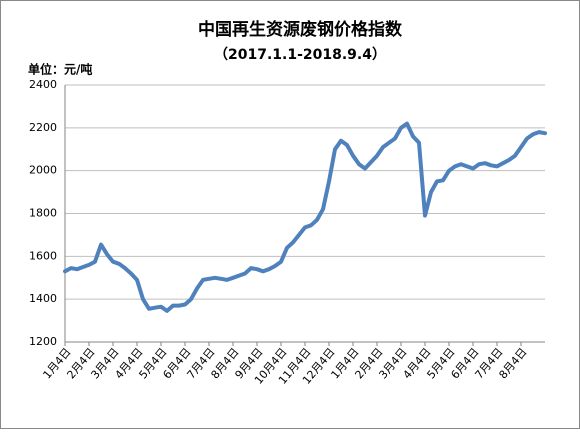 Image resolution: width=580 pixels, height=433 pixels. What do you see at coordinates (43, 298) in the screenshot?
I see `y-tick-label: 1400` at bounding box center [43, 298].